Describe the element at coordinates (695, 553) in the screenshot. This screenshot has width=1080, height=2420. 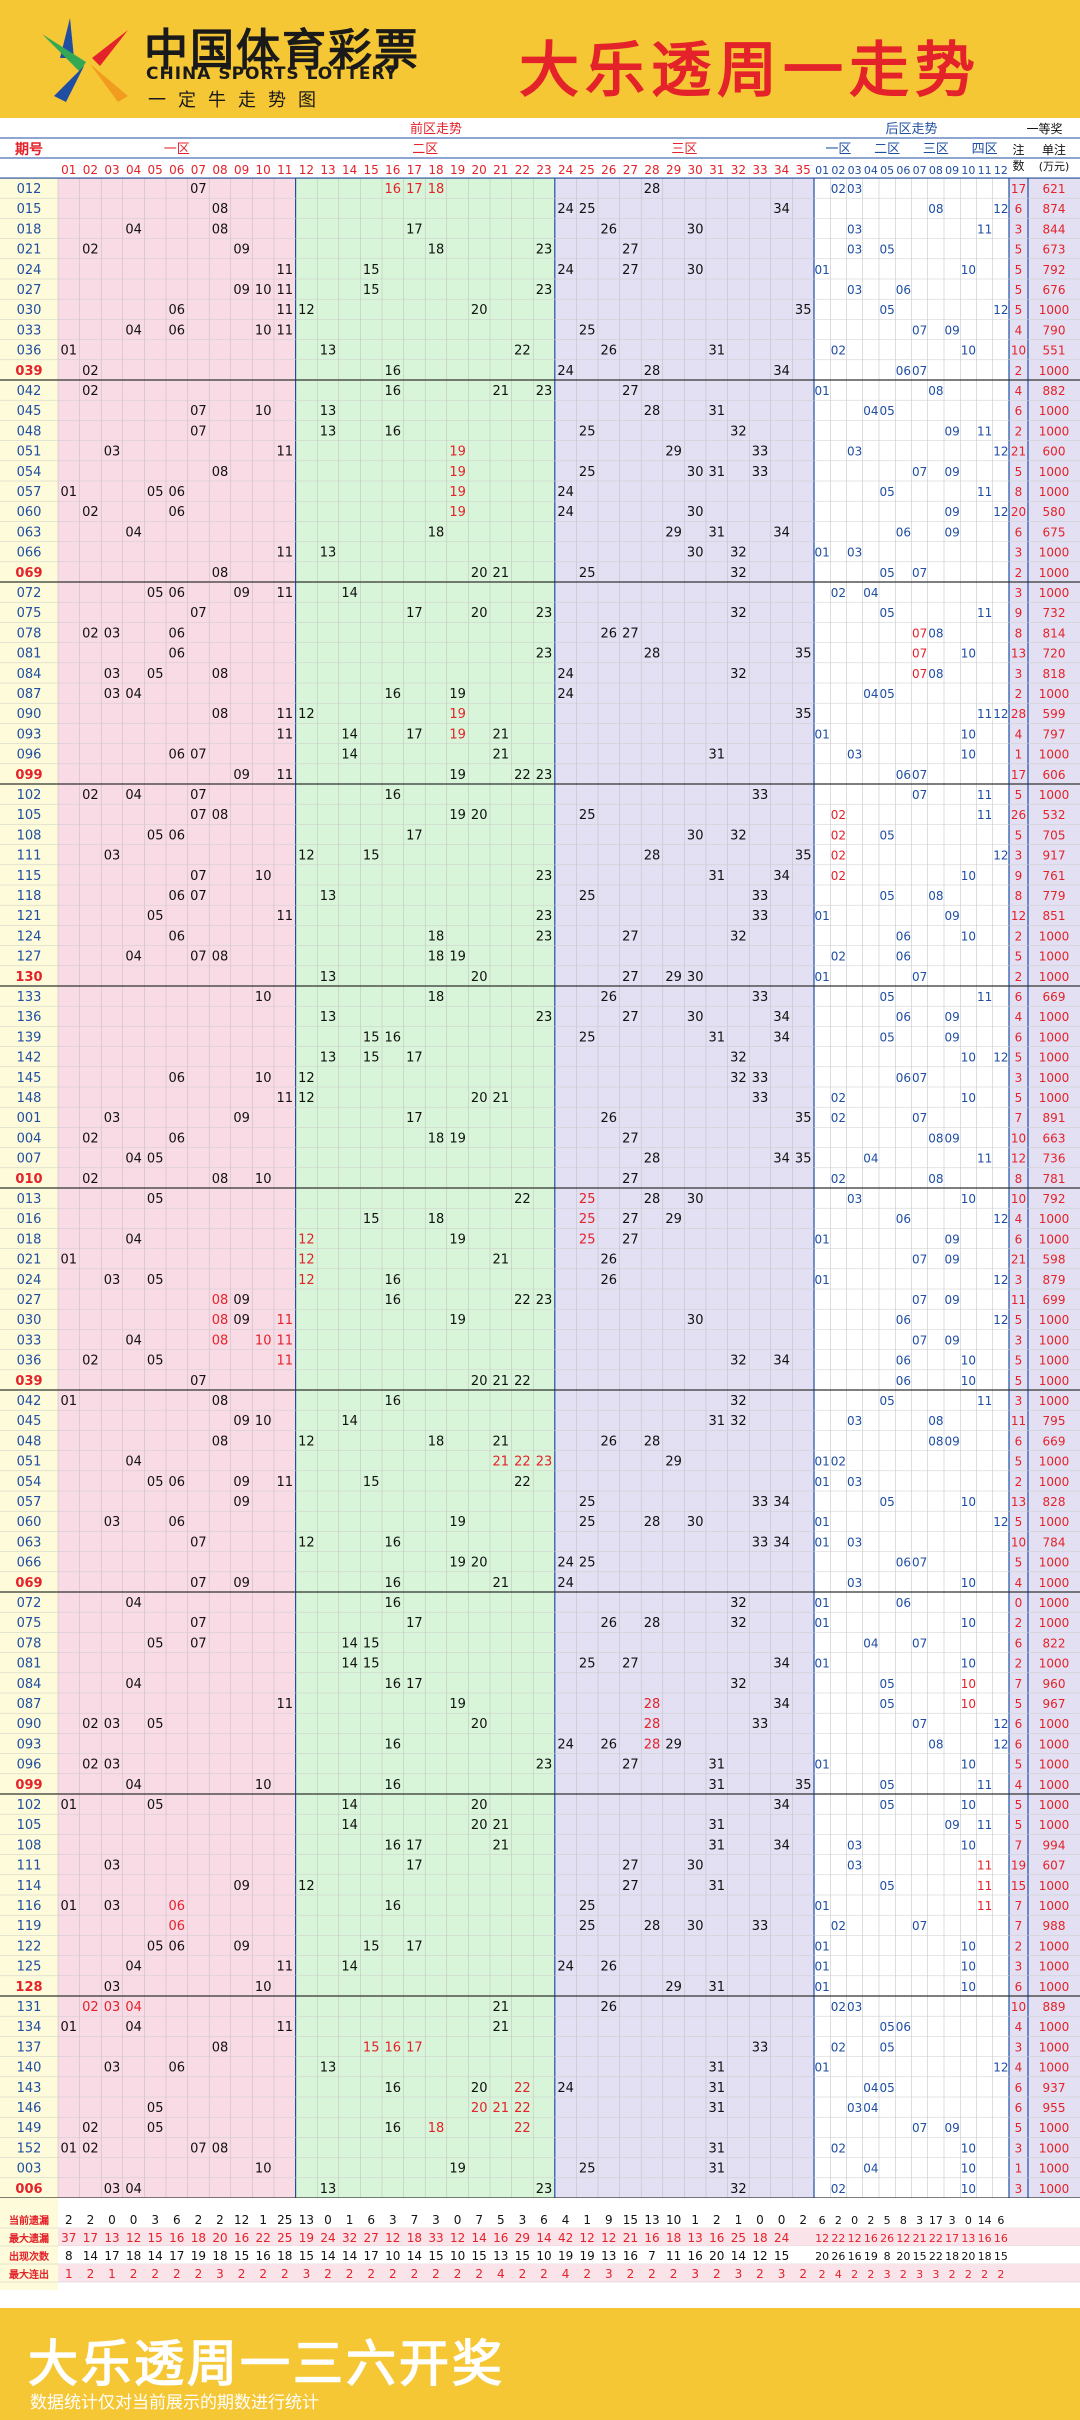
I see `front-ball: 30` at that location.